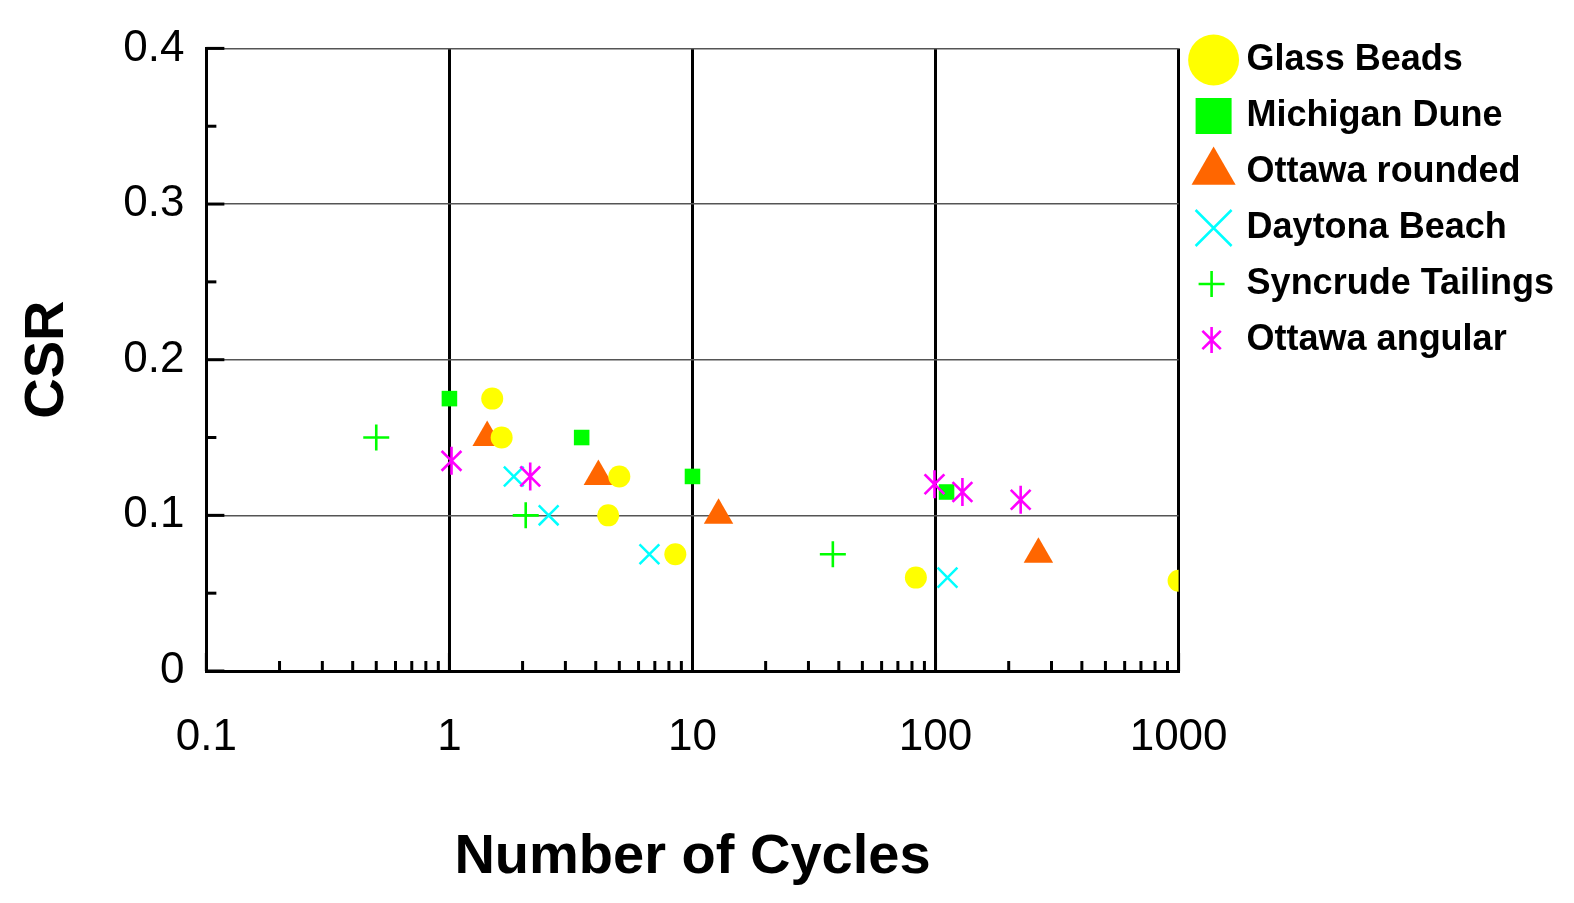 The height and width of the screenshot is (903, 1574). What do you see at coordinates (1374, 113) in the screenshot?
I see `legend-label: Michigan Dune` at bounding box center [1374, 113].